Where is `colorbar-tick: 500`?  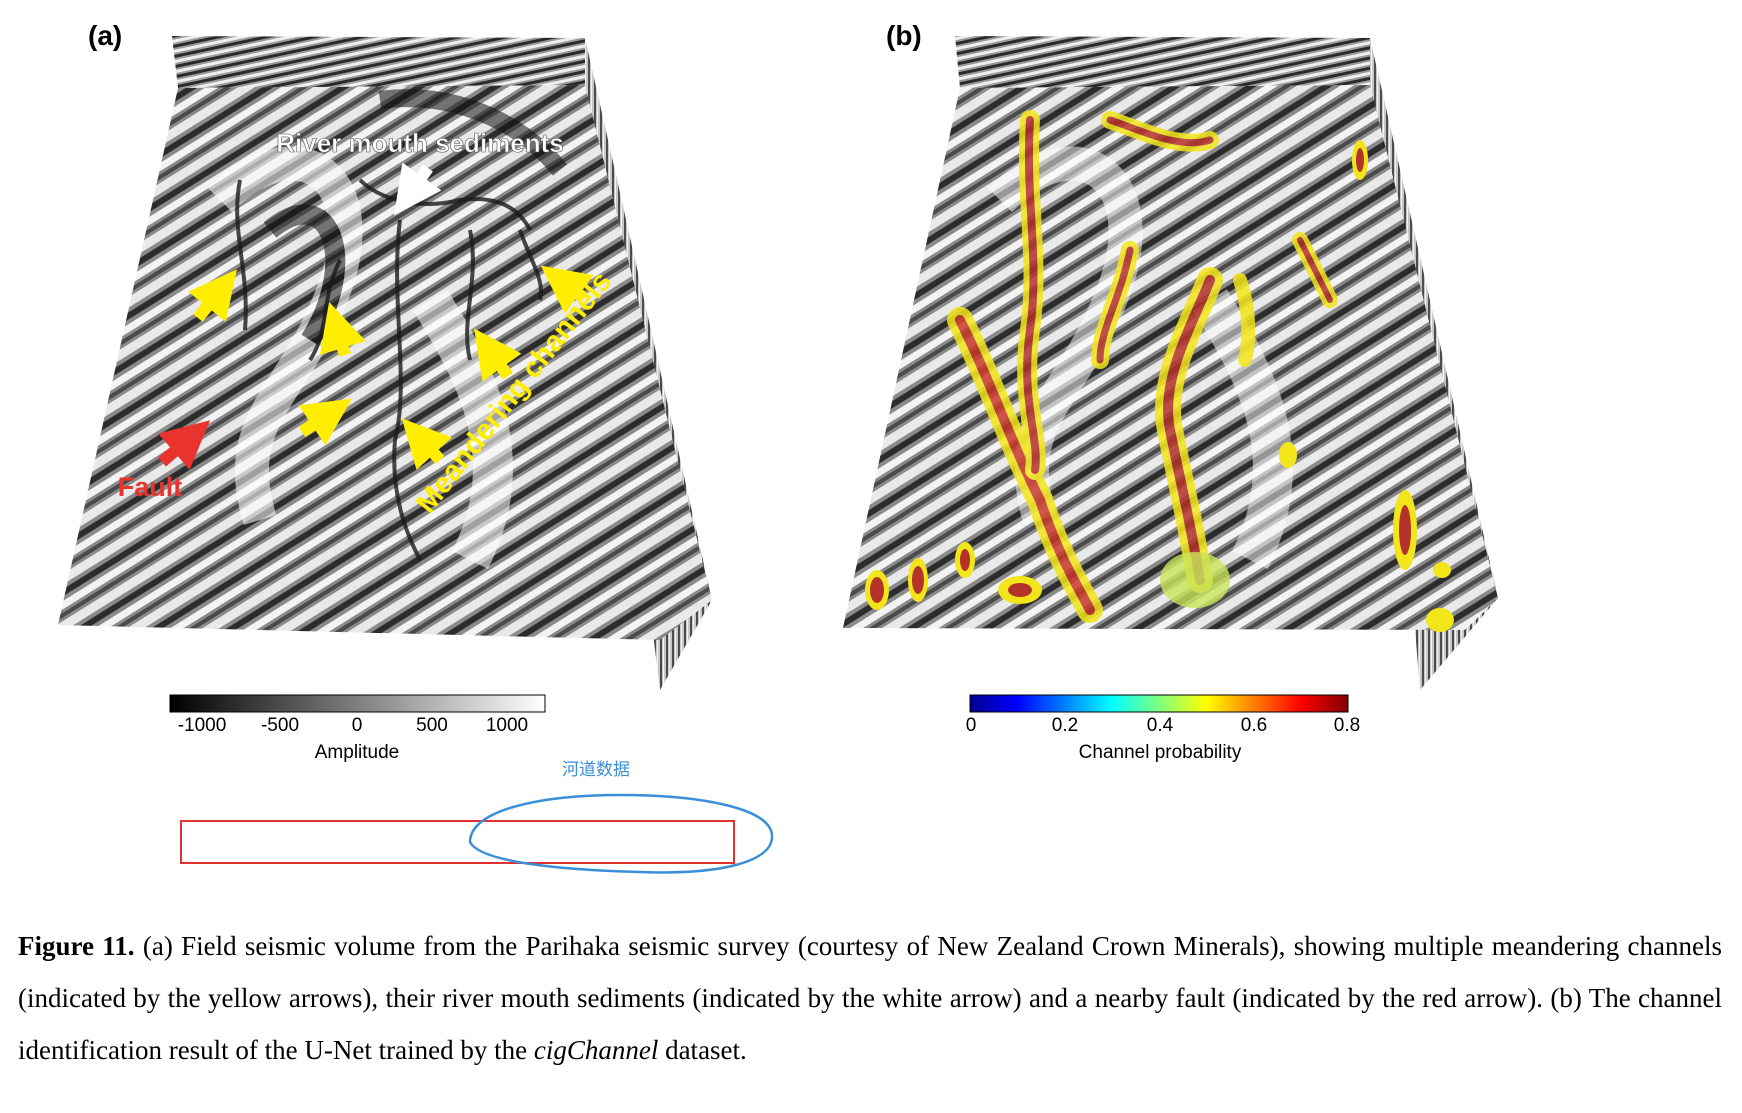 colorbar-tick: 500 is located at coordinates (432, 725).